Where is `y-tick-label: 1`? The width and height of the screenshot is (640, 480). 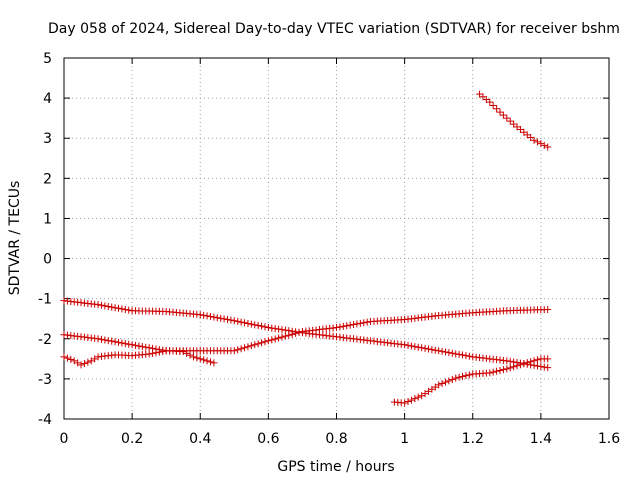
y-tick-label: 1 is located at coordinates (47, 219).